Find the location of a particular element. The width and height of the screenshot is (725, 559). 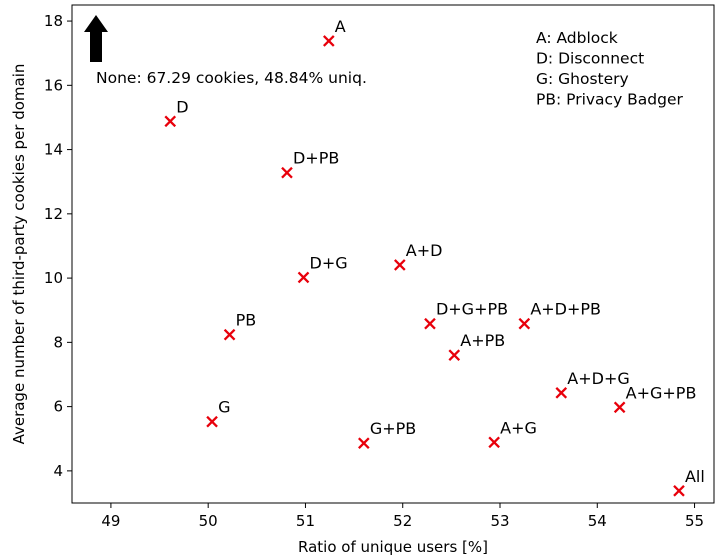

x-tick-label: 51 is located at coordinates (305, 521).